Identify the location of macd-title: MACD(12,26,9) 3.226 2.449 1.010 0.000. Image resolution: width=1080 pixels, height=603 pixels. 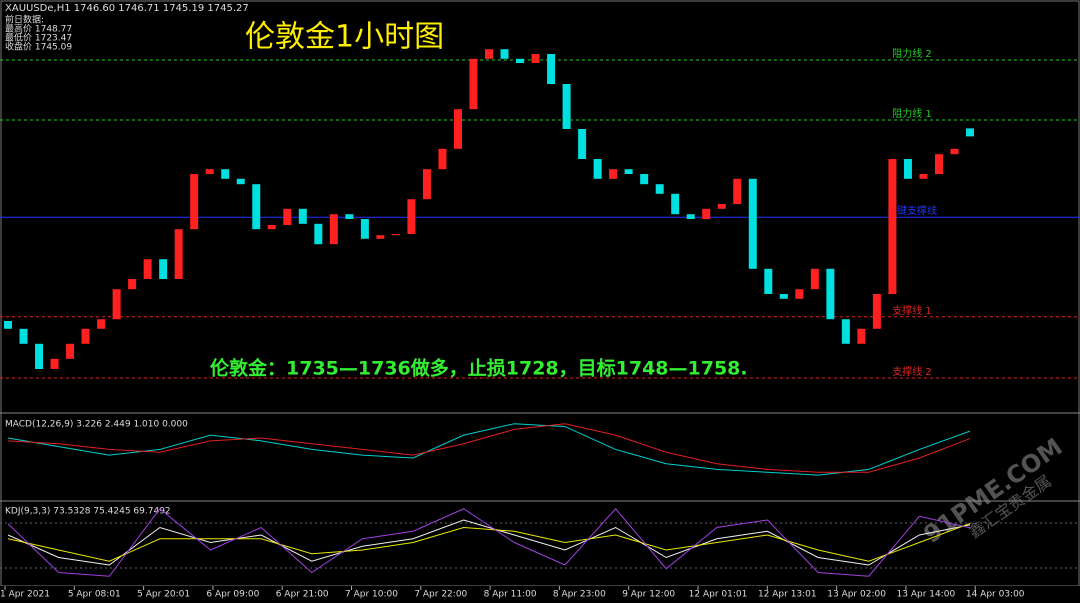
(96, 425).